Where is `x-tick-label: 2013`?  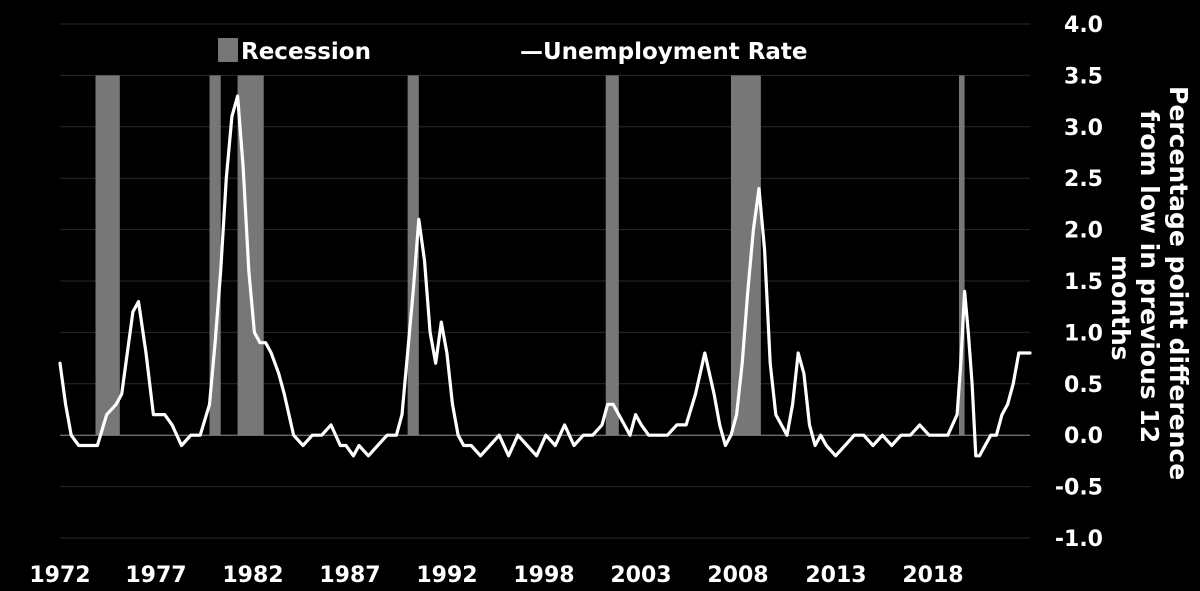
x-tick-label: 2013 is located at coordinates (835, 575).